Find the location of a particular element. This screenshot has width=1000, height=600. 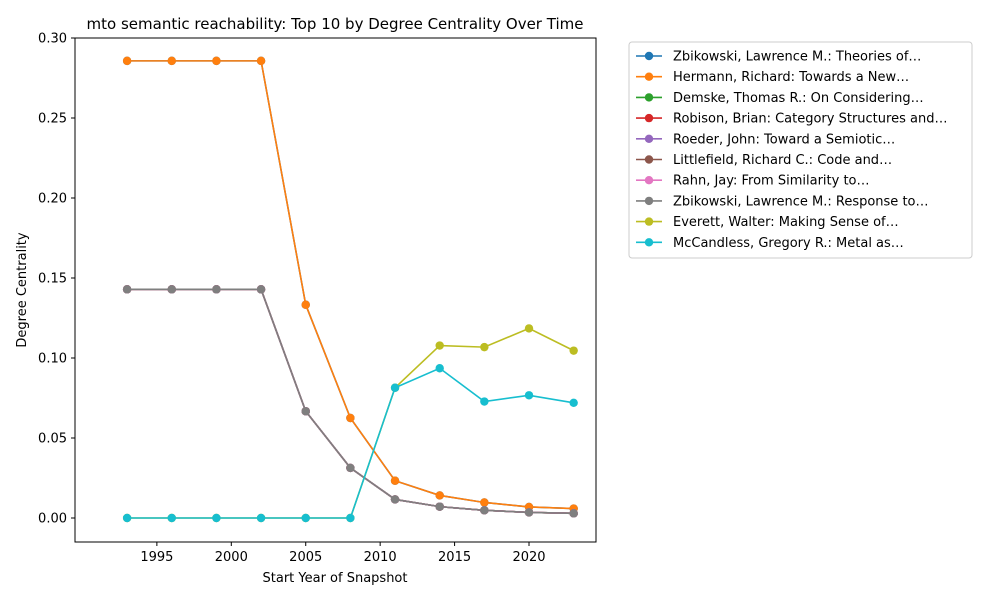

y-tick-label: 0.00 is located at coordinates (52, 519).